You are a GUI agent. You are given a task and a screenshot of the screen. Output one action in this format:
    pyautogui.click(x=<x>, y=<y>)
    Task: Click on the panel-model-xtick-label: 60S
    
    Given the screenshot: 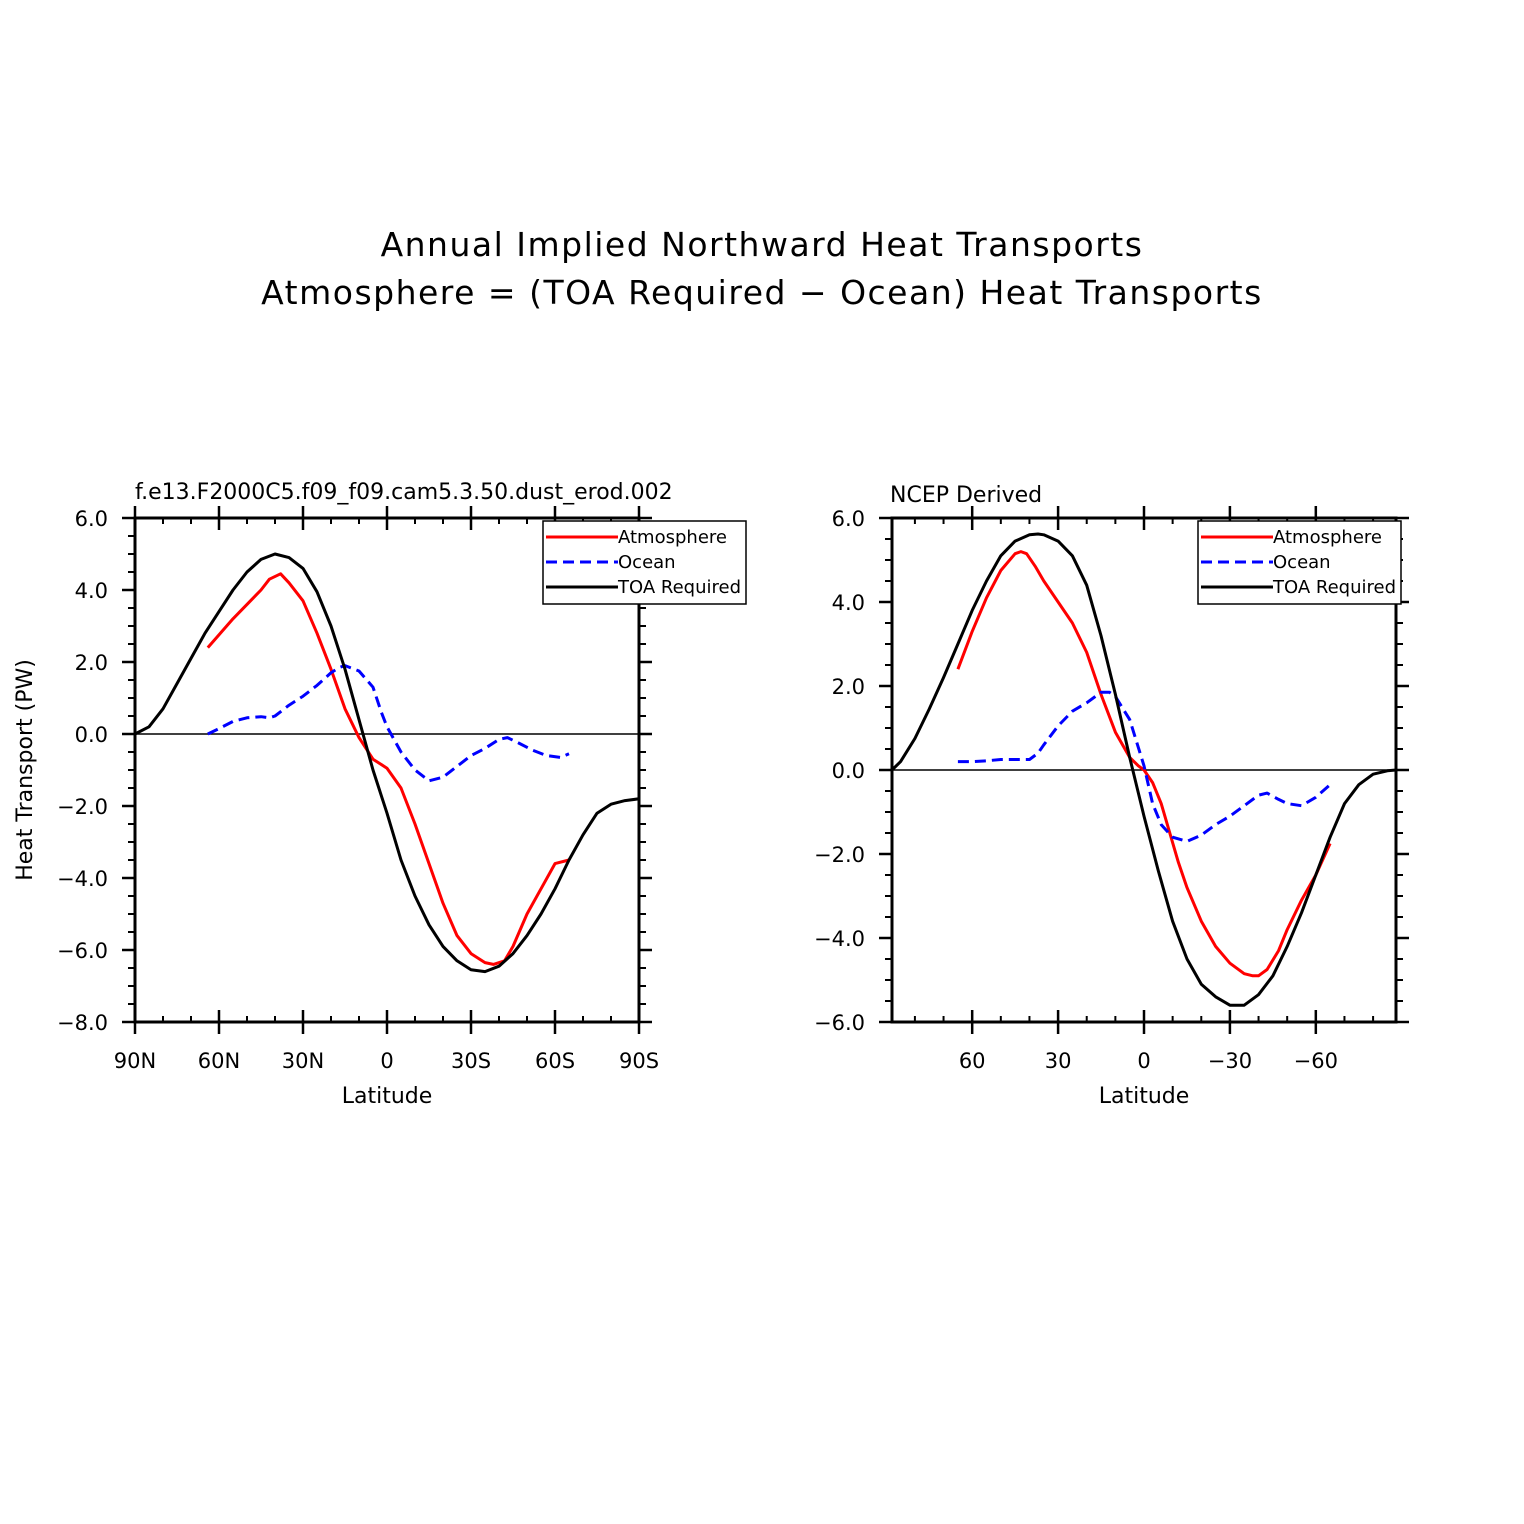 What is the action you would take?
    pyautogui.click(x=555, y=1061)
    